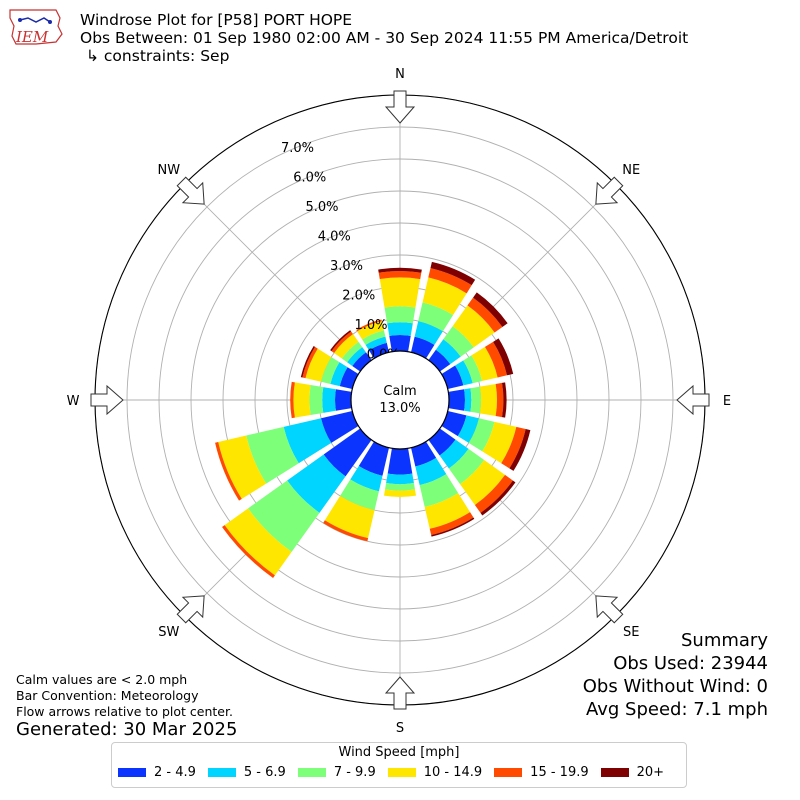 Image resolution: width=800 pixels, height=800 pixels. I want to click on grid-spoke, so click(275, 275).